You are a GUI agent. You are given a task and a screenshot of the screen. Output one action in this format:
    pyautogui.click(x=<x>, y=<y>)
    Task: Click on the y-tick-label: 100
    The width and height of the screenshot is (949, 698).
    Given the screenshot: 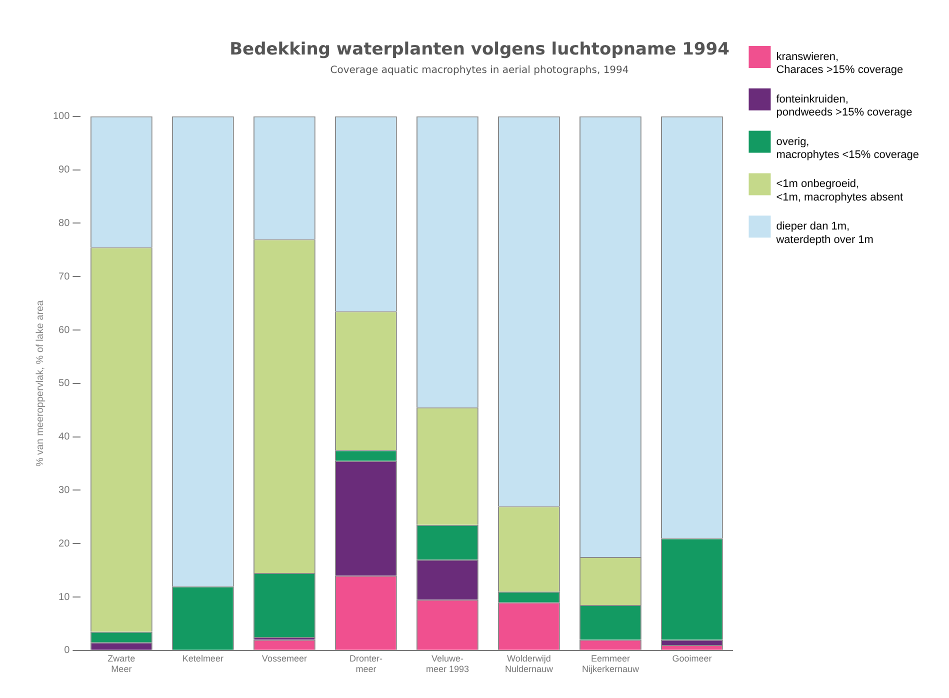 What is the action you would take?
    pyautogui.click(x=61, y=116)
    